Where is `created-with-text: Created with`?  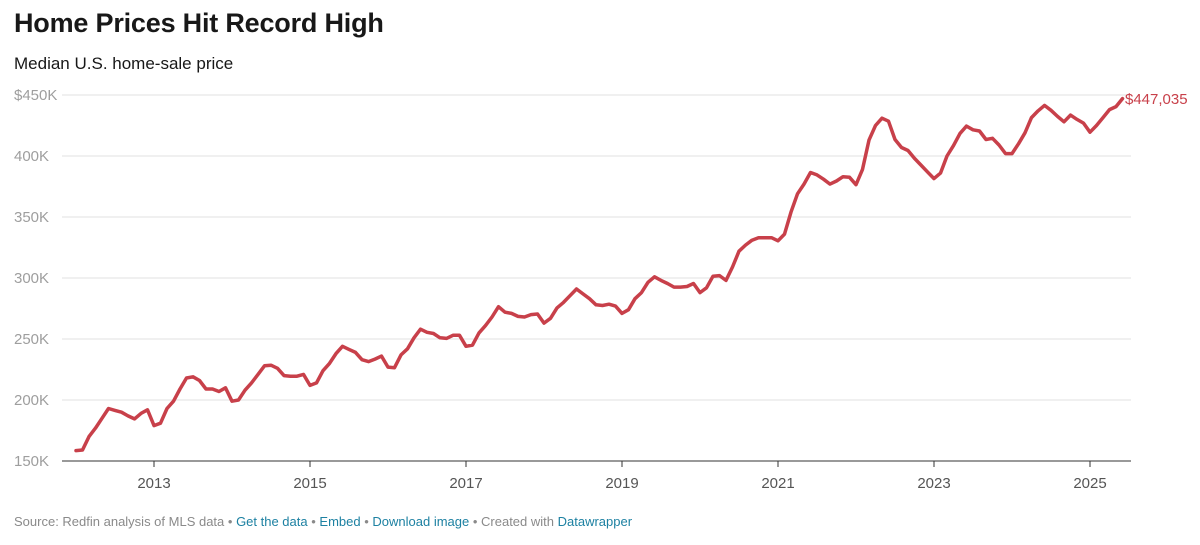 created-with-text: Created with is located at coordinates (517, 521).